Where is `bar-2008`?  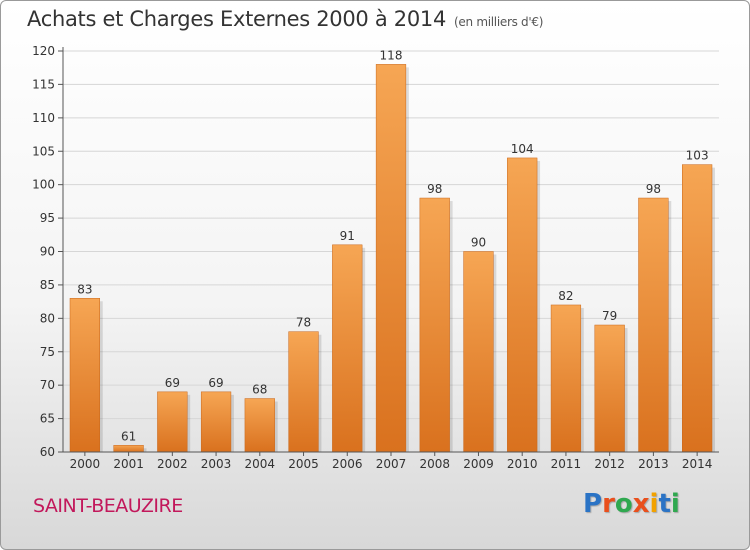
bar-2008 is located at coordinates (434, 325).